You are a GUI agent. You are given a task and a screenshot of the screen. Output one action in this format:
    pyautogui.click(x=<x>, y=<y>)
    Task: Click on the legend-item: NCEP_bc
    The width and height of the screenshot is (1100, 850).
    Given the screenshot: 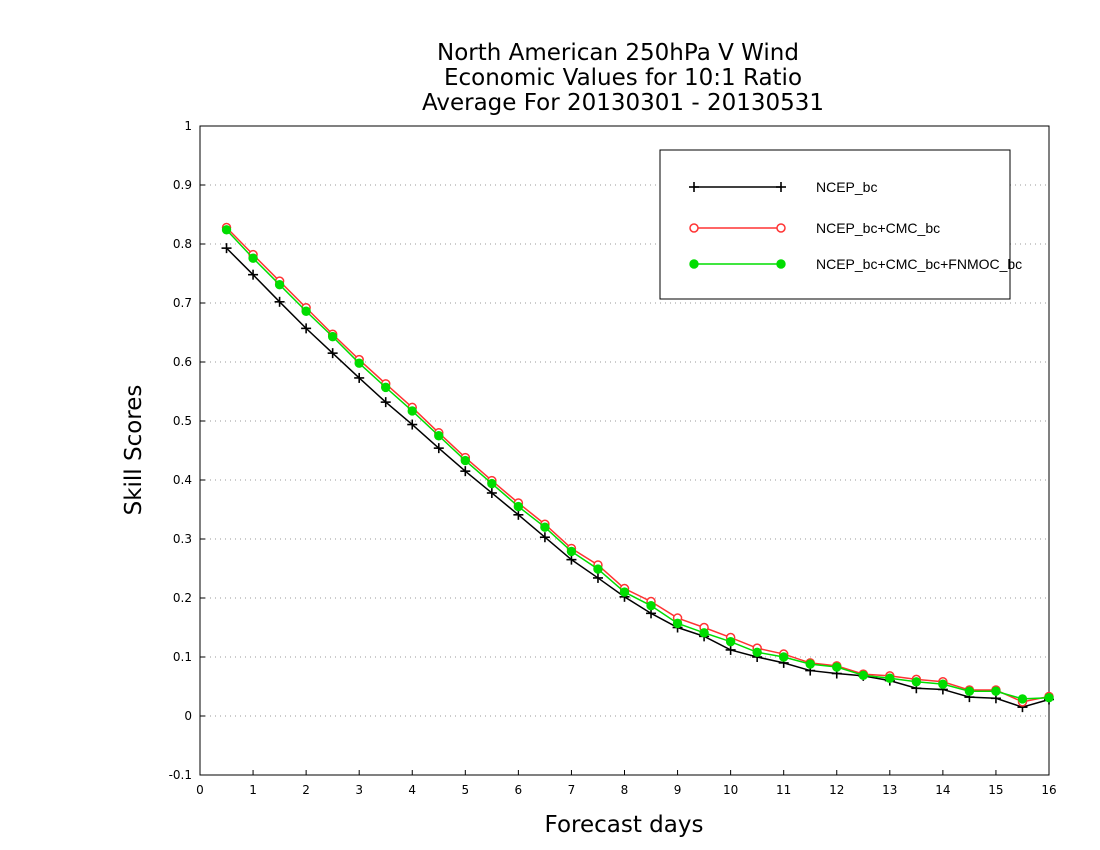 What is the action you would take?
    pyautogui.click(x=783, y=187)
    